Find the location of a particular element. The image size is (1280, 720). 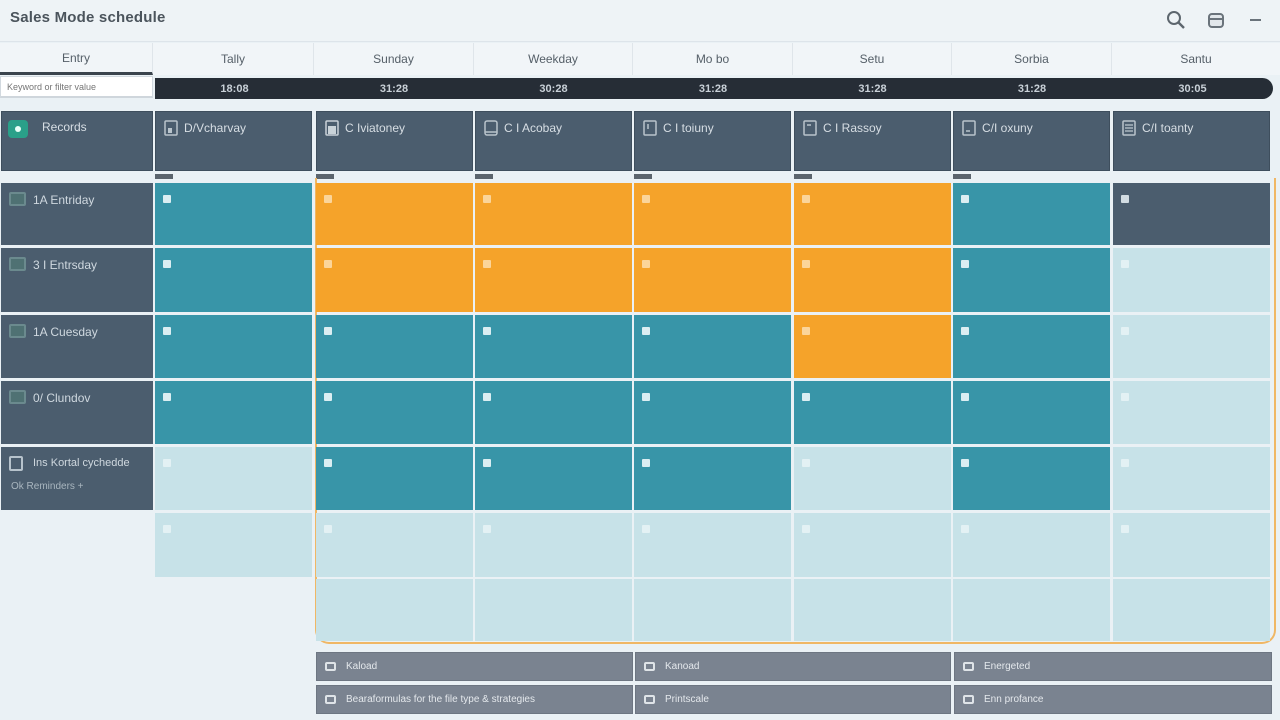

minimize-icon is located at coordinates (1256, 20).